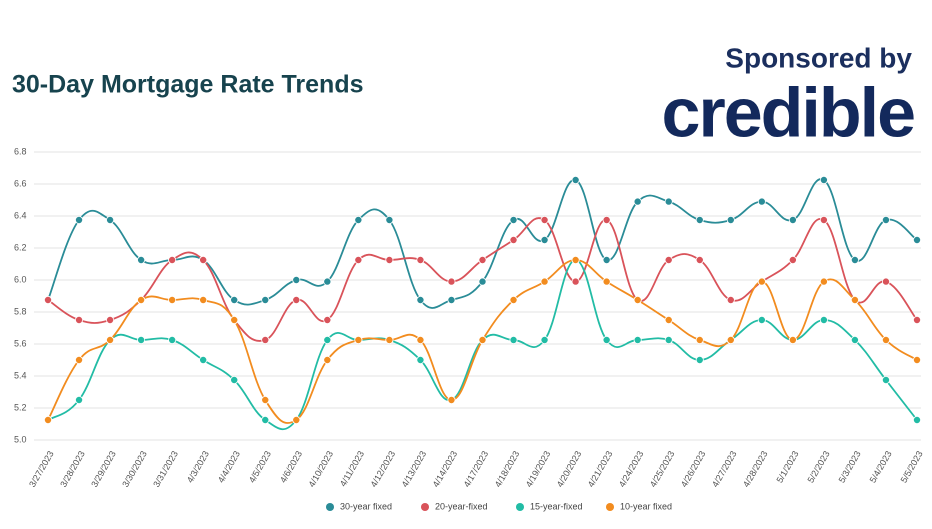  What do you see at coordinates (881, 466) in the screenshot?
I see `x-tick-label: 5/4/2023` at bounding box center [881, 466].